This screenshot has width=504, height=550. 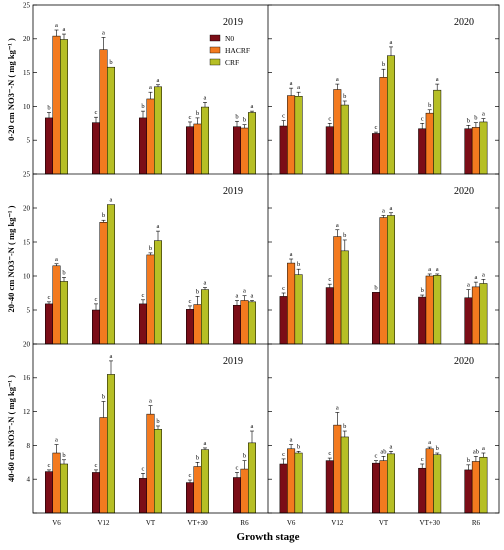 I want to click on legend-swatch, so click(x=215, y=62).